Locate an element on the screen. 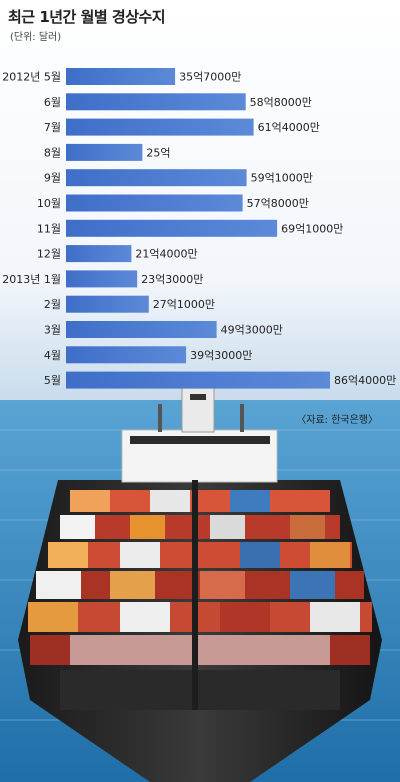 Image resolution: width=400 pixels, height=782 pixels. category-label: 7월 is located at coordinates (52, 127).